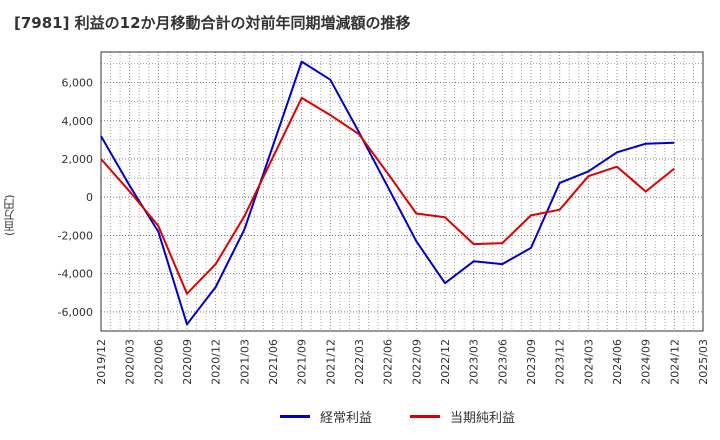  Describe the element at coordinates (588, 362) in the screenshot. I see `x-tick-label: 2024/03` at that location.